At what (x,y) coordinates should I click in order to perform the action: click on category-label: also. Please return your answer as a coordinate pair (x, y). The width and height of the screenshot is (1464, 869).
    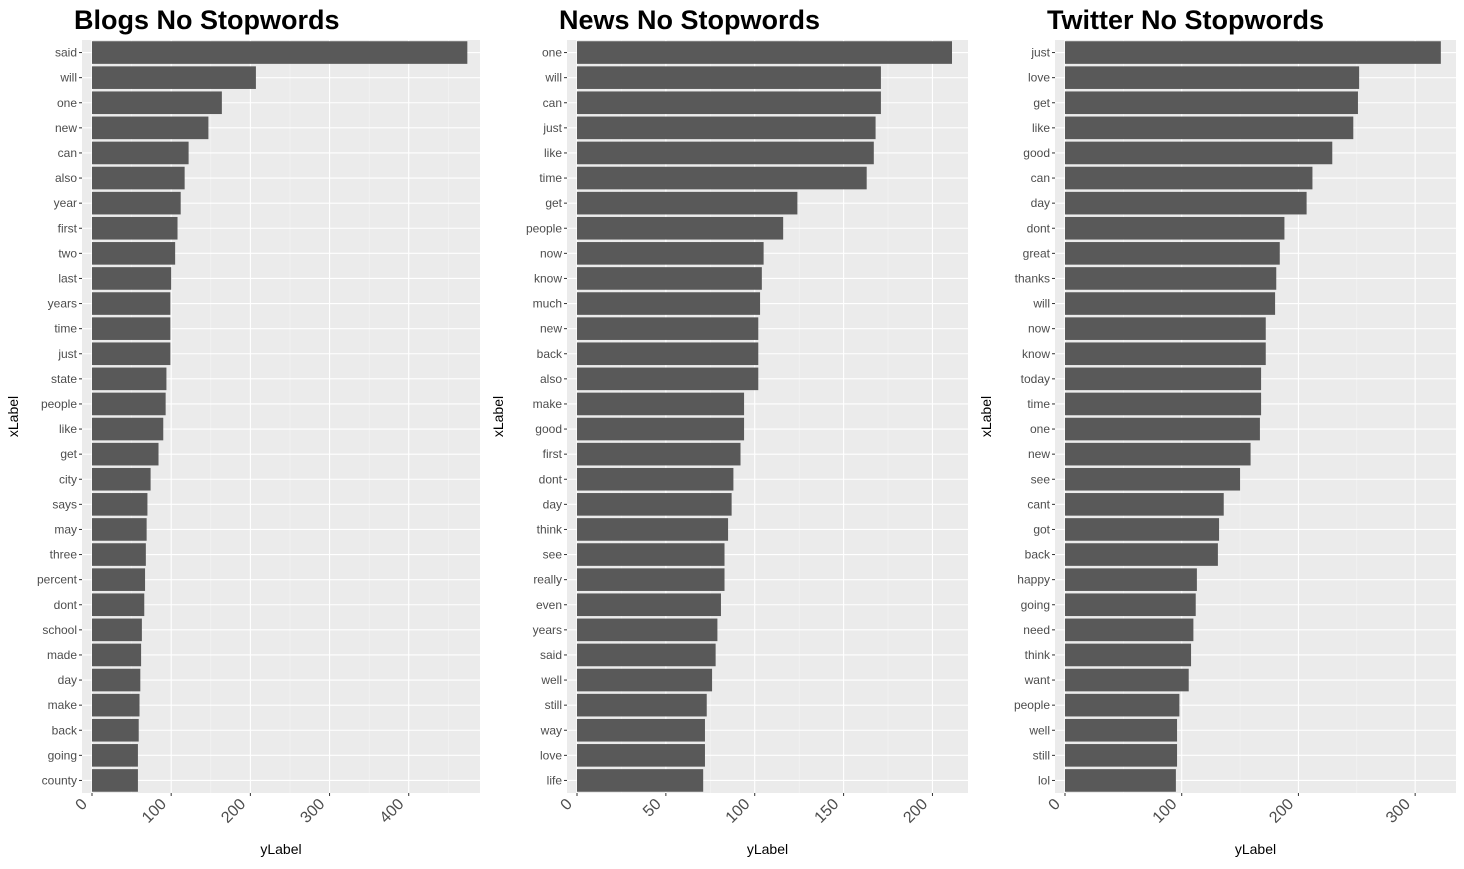
    Looking at the image, I should click on (66, 178).